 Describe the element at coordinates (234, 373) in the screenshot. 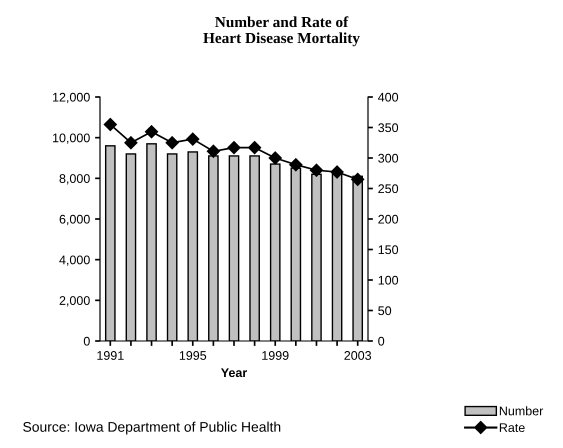

I see `x-axis-title: Year` at that location.